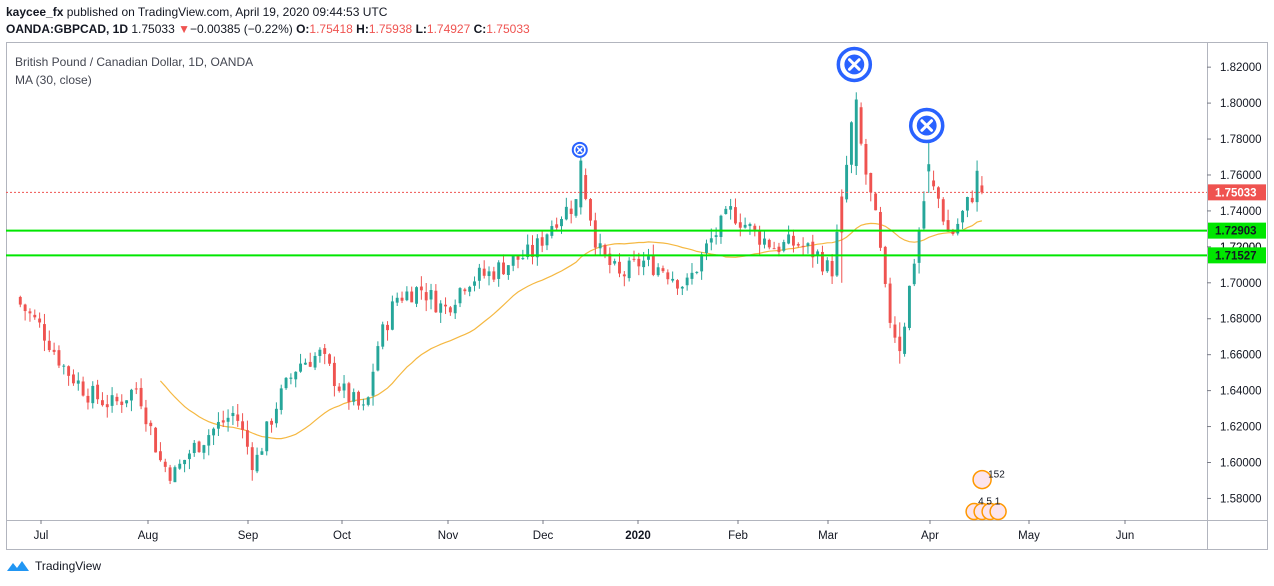 The width and height of the screenshot is (1274, 586). I want to click on current-price-tag, so click(1237, 192).